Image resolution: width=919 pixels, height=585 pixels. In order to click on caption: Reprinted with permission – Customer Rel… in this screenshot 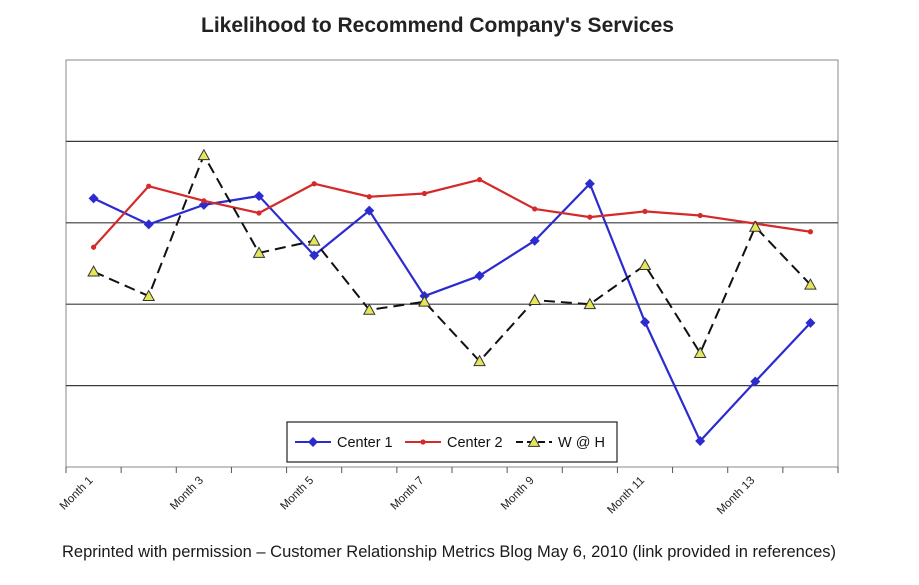, I will do `click(449, 552)`.